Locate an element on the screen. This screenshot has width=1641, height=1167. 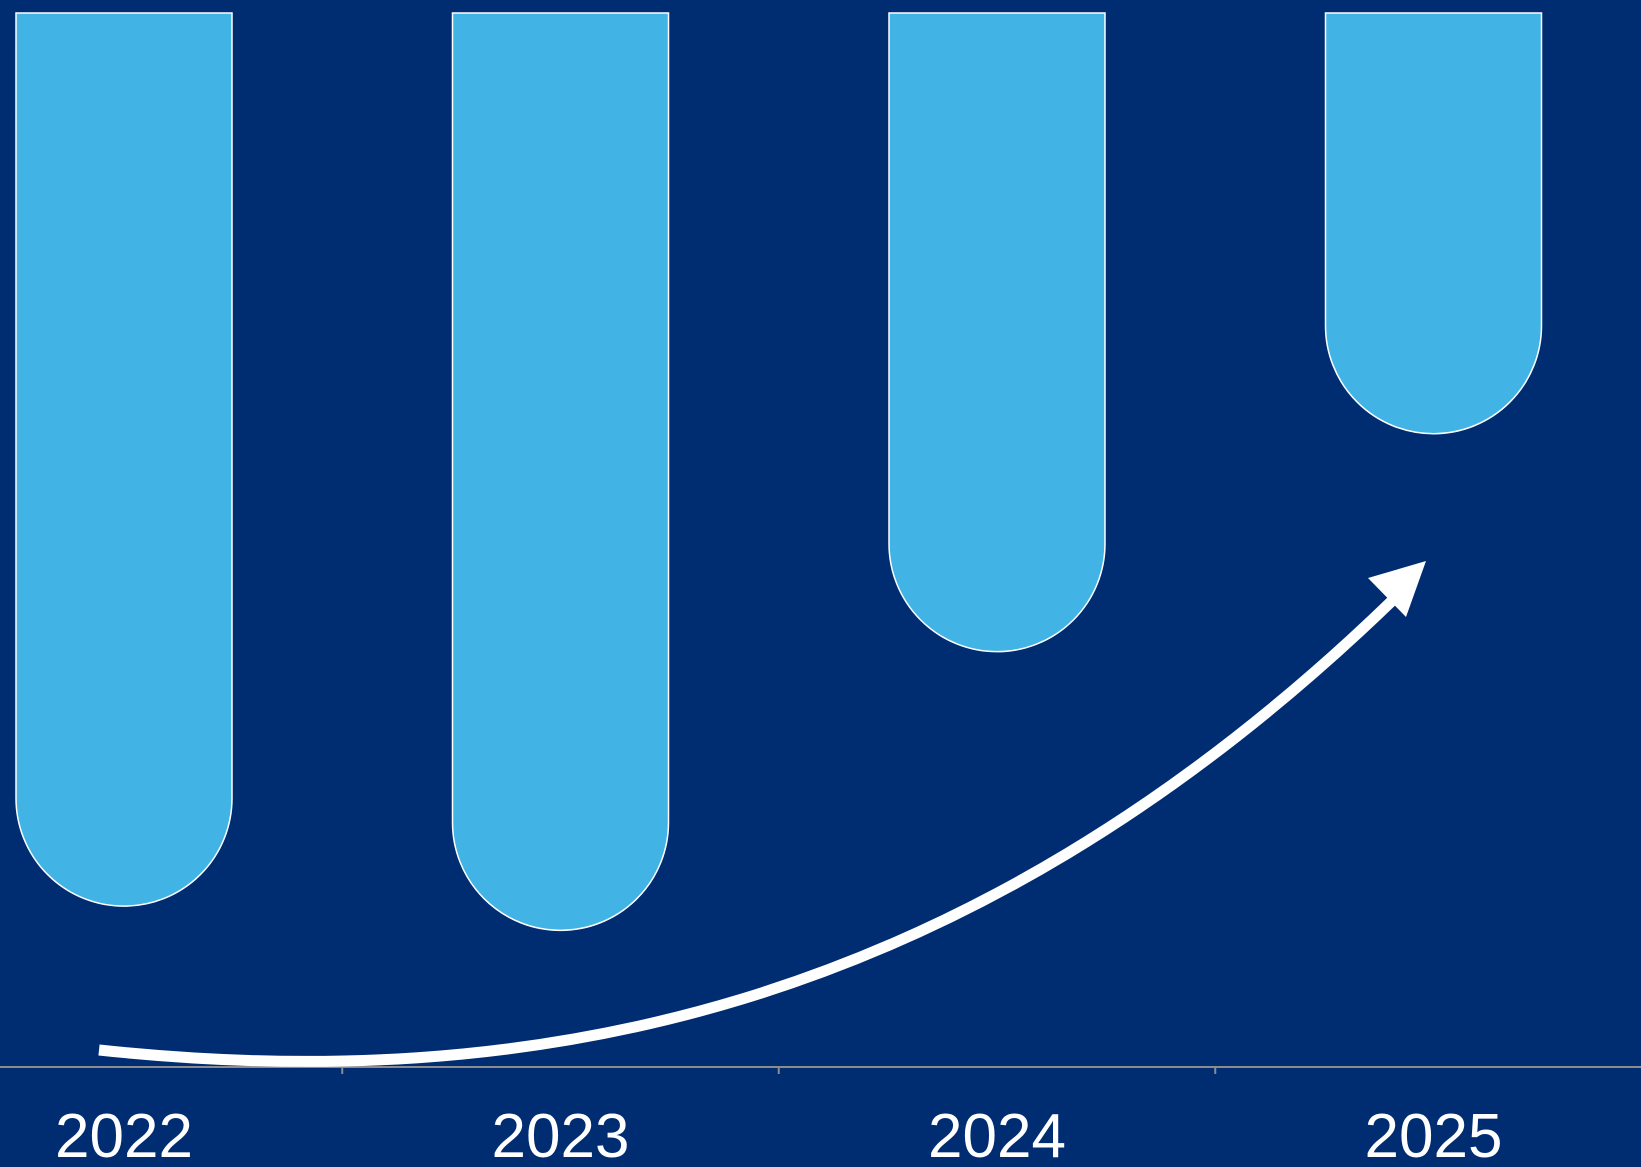
x-tick-label-2023: 2023 is located at coordinates (561, 1134).